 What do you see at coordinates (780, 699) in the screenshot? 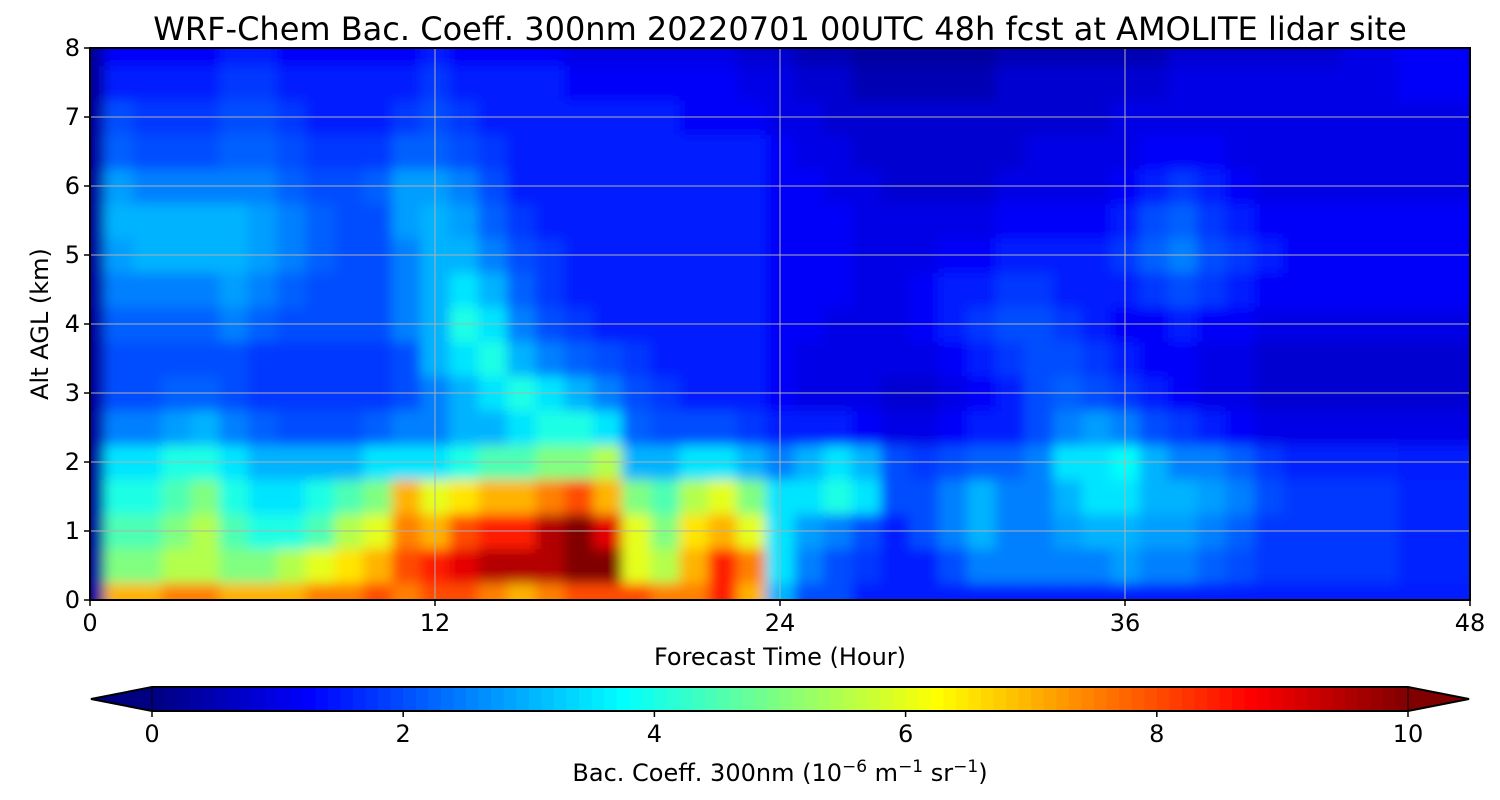
I see `colorbar-segments` at bounding box center [780, 699].